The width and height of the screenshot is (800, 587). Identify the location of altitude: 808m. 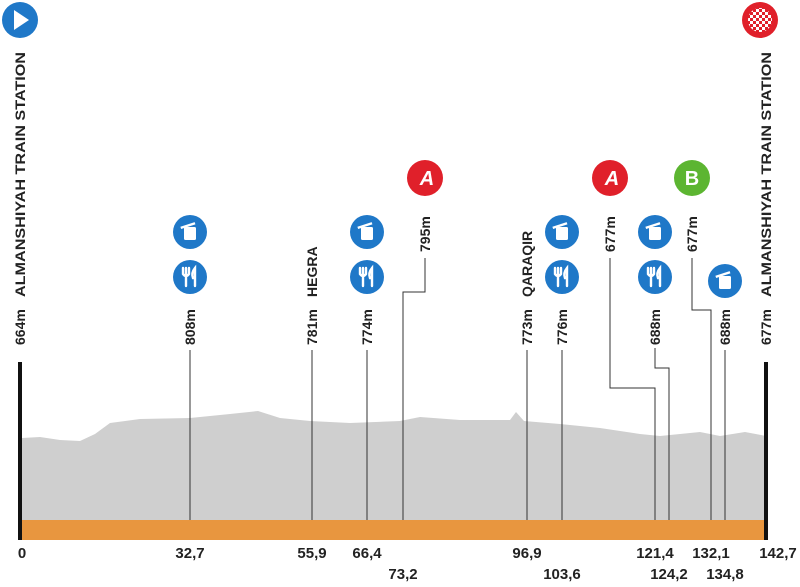
(190, 327).